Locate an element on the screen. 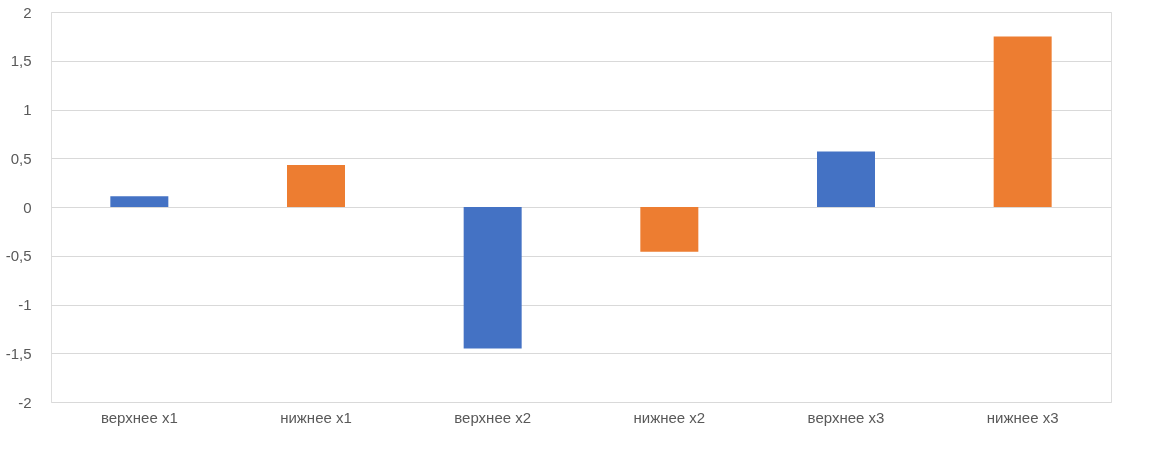 This screenshot has height=457, width=1175. x-tick-label: нижнее x1 is located at coordinates (316, 417).